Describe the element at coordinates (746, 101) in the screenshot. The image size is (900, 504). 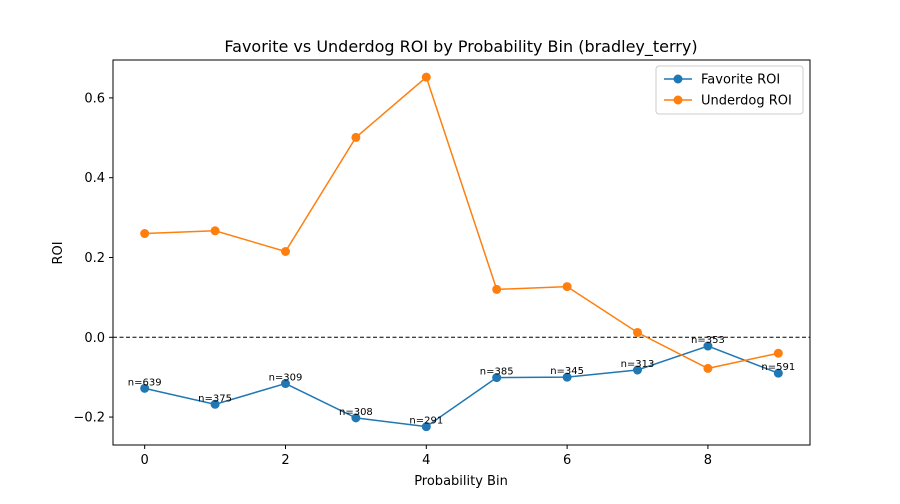
I see `legend-label-underdog: Underdog ROI` at that location.